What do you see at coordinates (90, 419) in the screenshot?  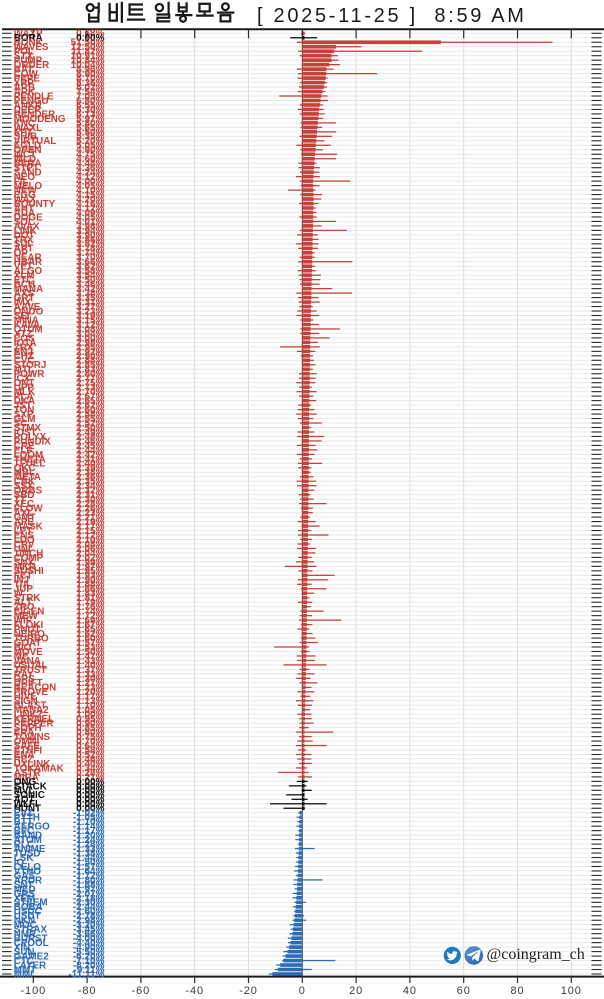 I see `svg-text: 2.55%` at bounding box center [90, 419].